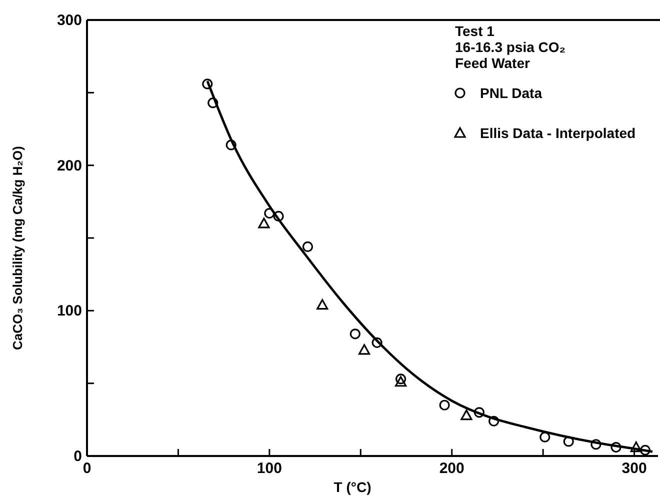  What do you see at coordinates (558, 133) in the screenshot?
I see `legend-label: Ellis Data - Interpolated` at bounding box center [558, 133].